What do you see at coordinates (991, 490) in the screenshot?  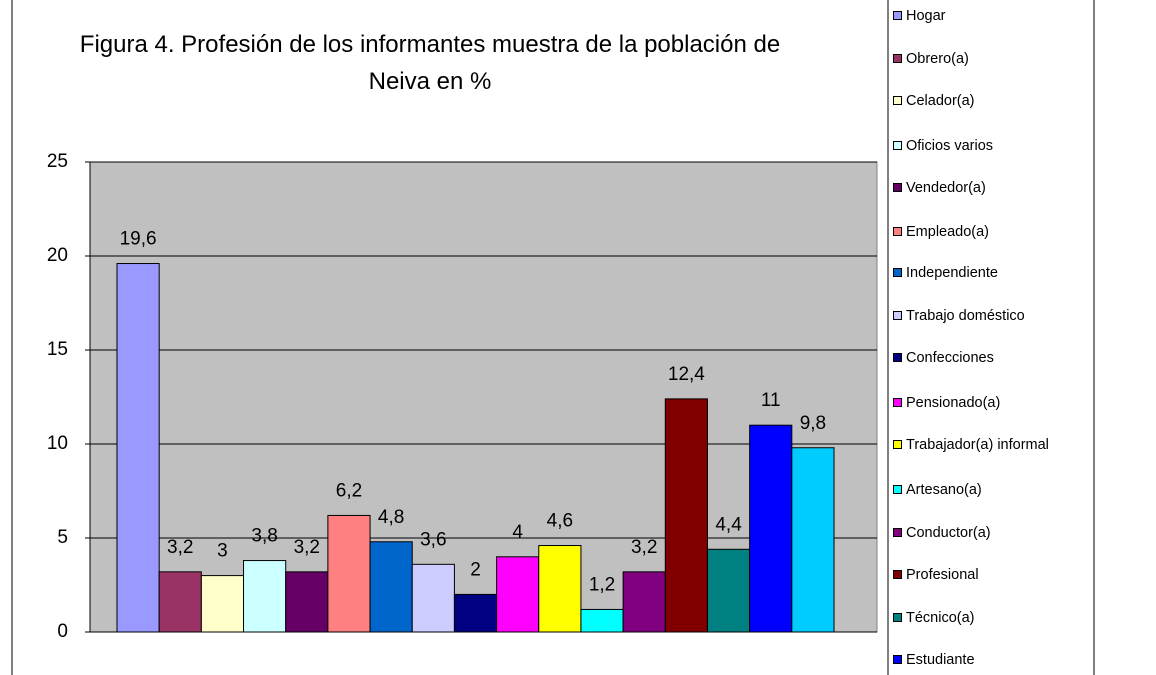 I see `legend-entry: Artesano(a)` at bounding box center [991, 490].